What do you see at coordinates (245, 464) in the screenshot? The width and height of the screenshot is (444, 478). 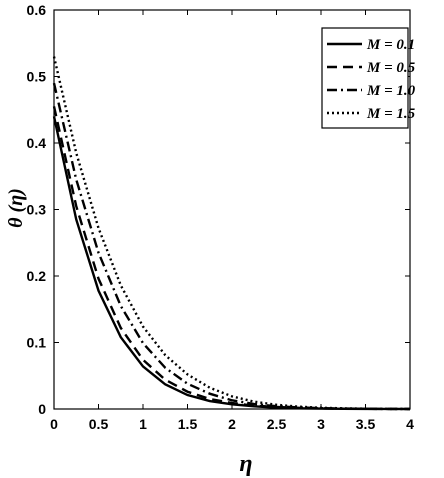 I see `x-axis-label: η` at bounding box center [245, 464].